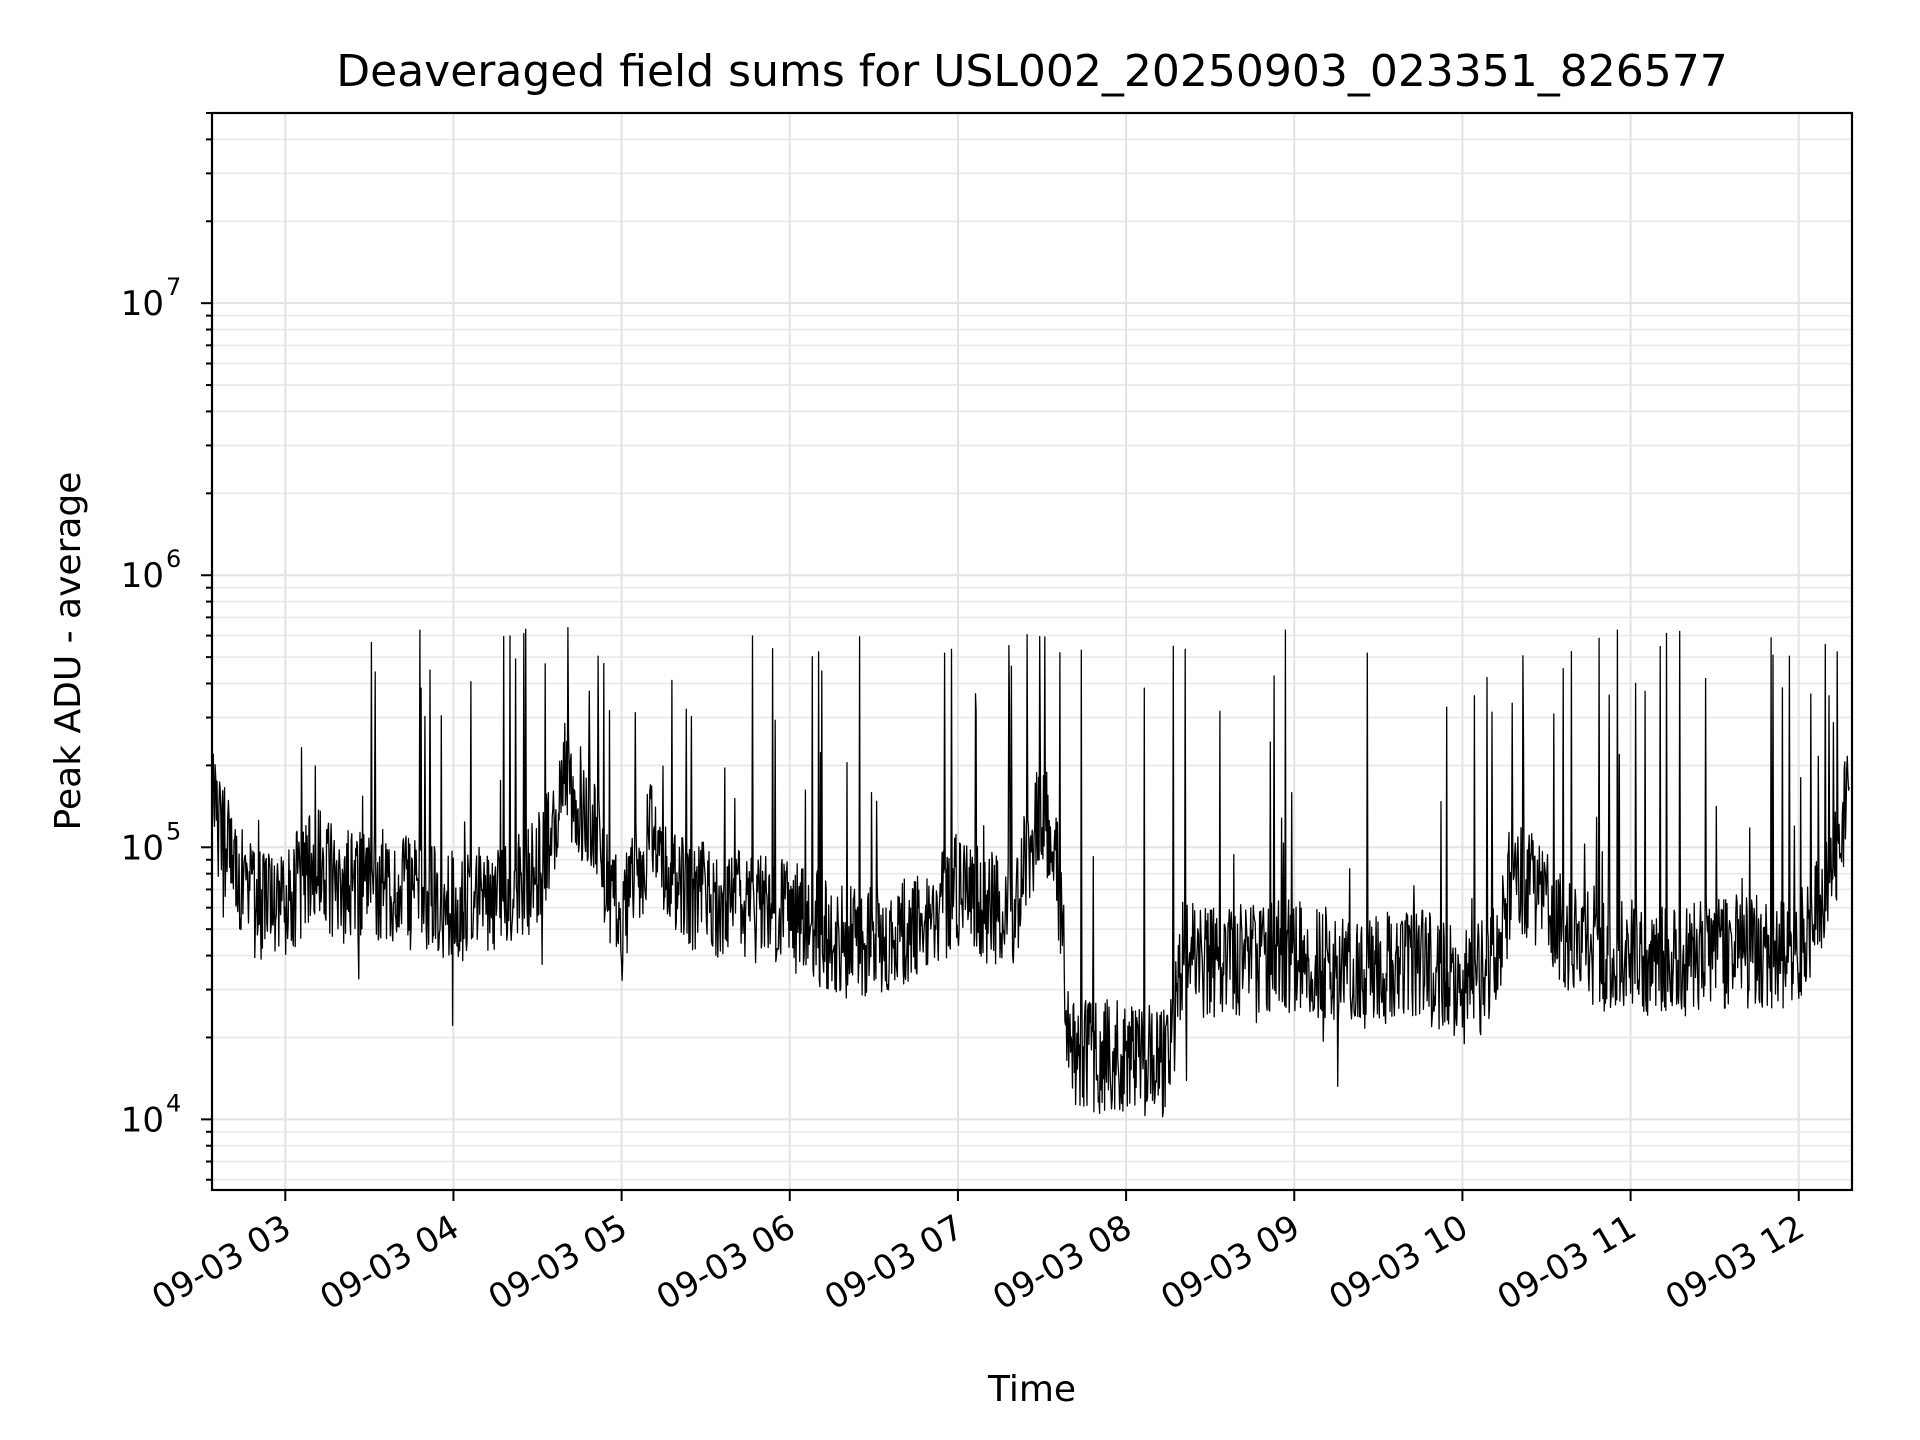 Image resolution: width=1920 pixels, height=1440 pixels. What do you see at coordinates (1735, 1262) in the screenshot?
I see `x-tick-label: 09-03 12` at bounding box center [1735, 1262].